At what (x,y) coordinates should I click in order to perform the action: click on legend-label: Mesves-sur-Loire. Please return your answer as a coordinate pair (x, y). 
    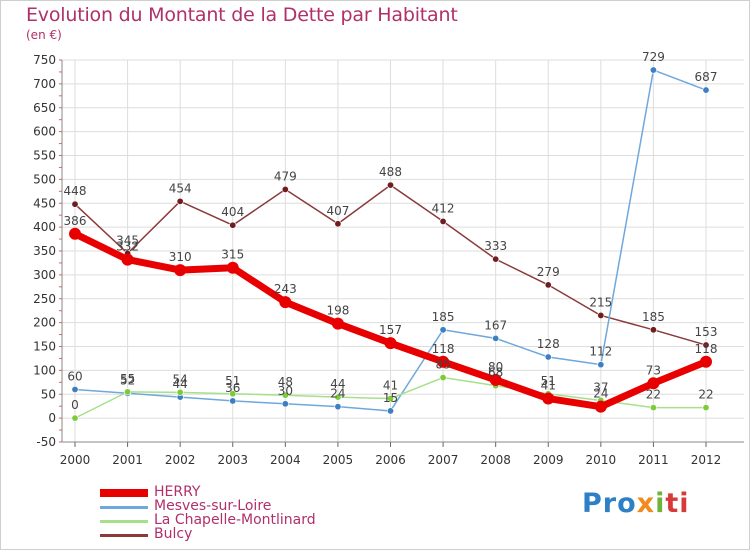
    Looking at the image, I should click on (213, 506).